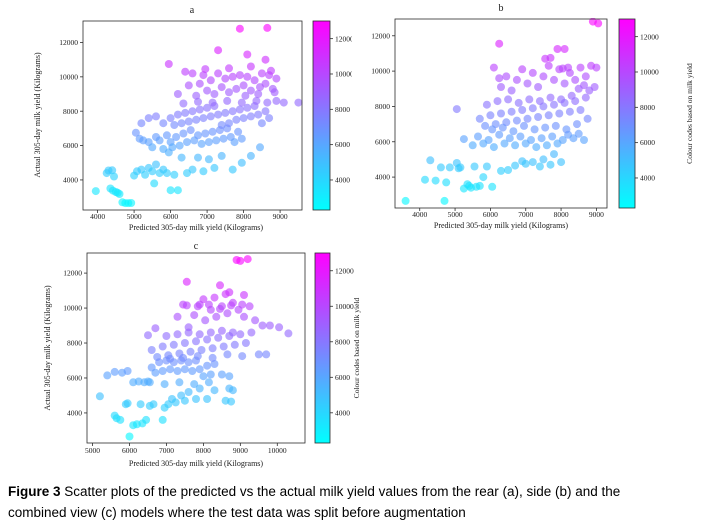 This screenshot has width=705, height=531. Describe the element at coordinates (342, 377) in the screenshot. I see `colorbar-tick-label: 6000` at that location.